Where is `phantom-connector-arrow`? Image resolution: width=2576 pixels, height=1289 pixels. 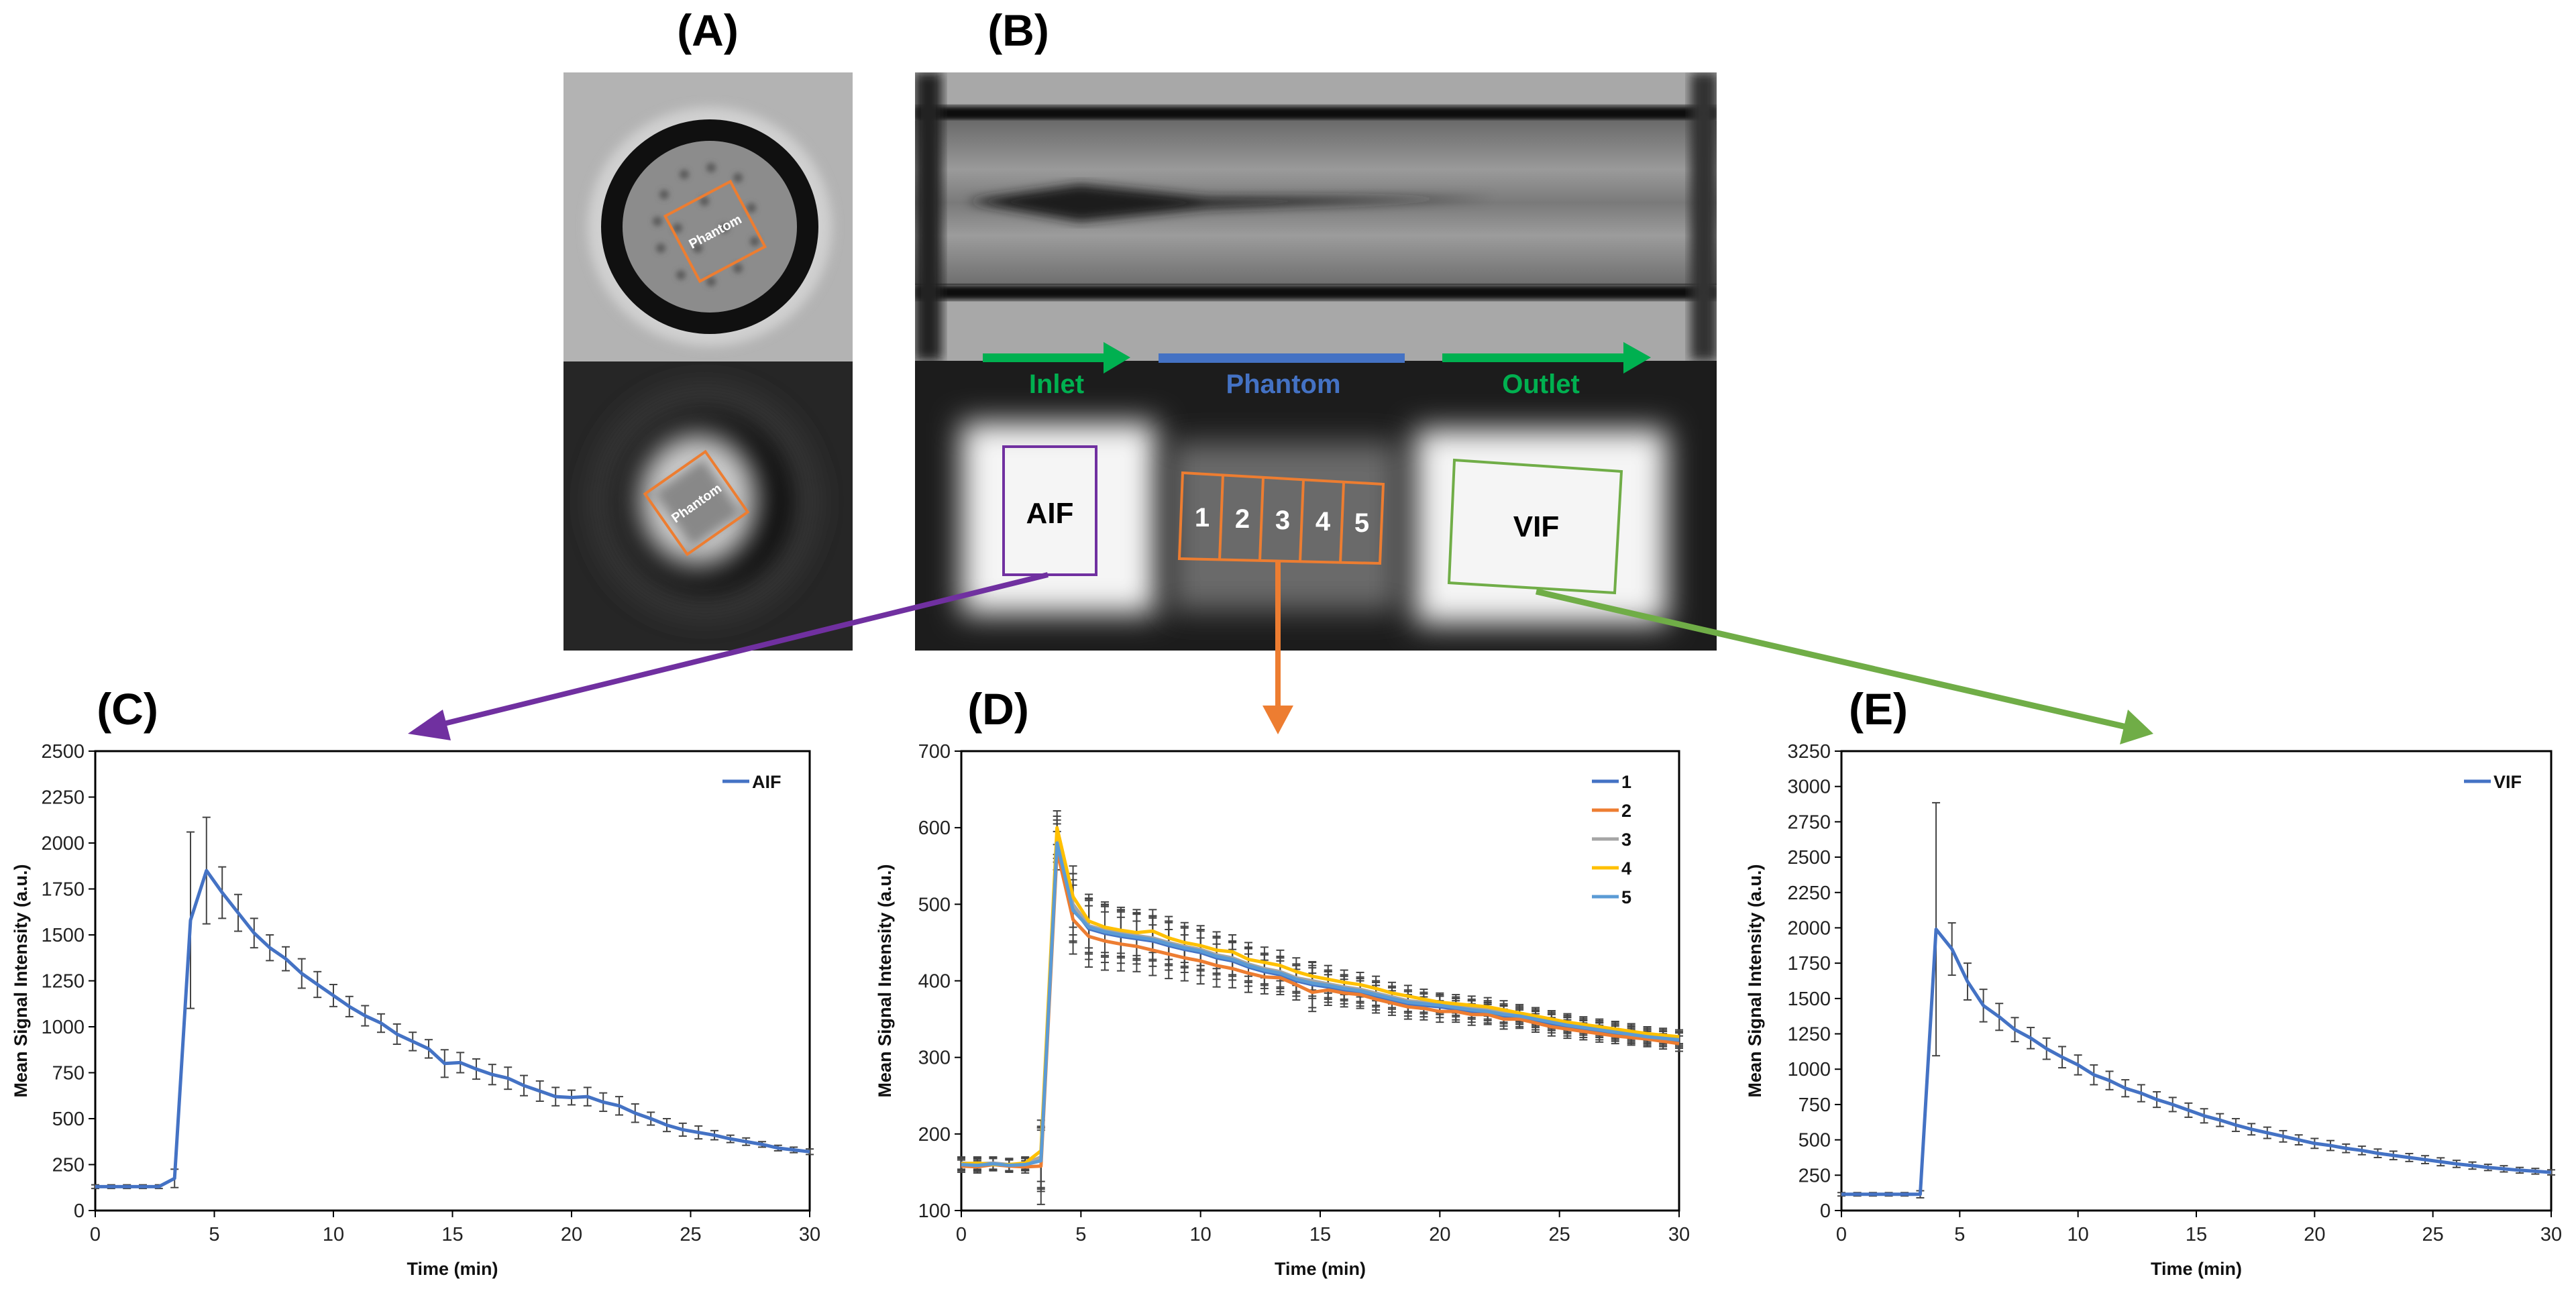
phantom-connector-arrow is located at coordinates (1278, 648).